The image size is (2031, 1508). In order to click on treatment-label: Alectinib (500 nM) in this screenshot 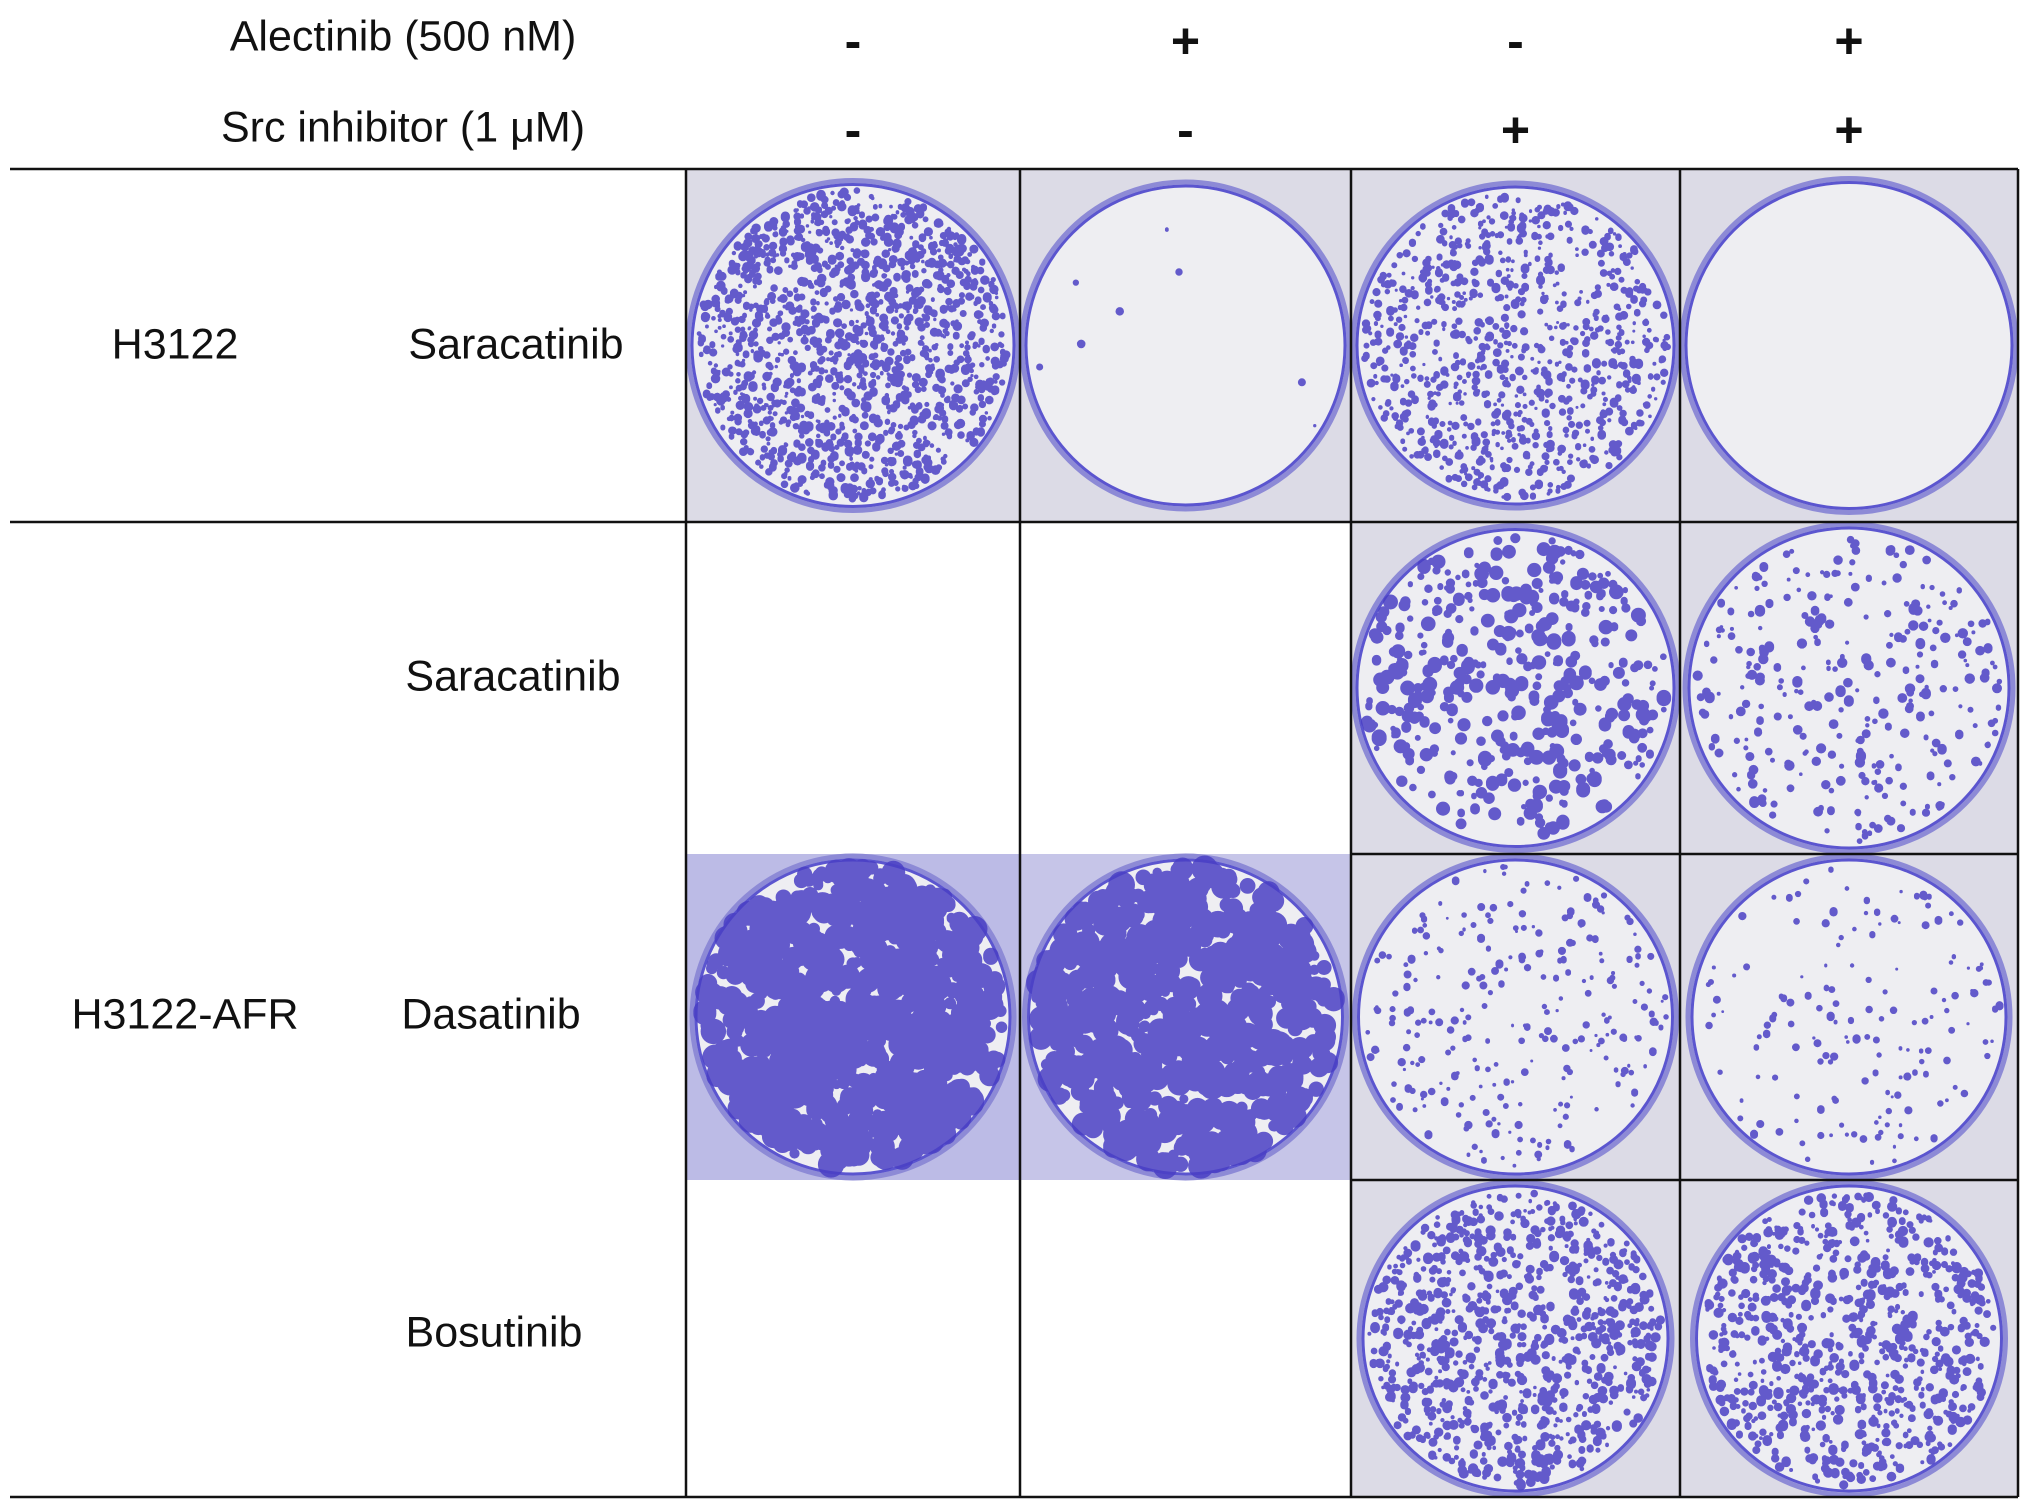, I will do `click(403, 36)`.